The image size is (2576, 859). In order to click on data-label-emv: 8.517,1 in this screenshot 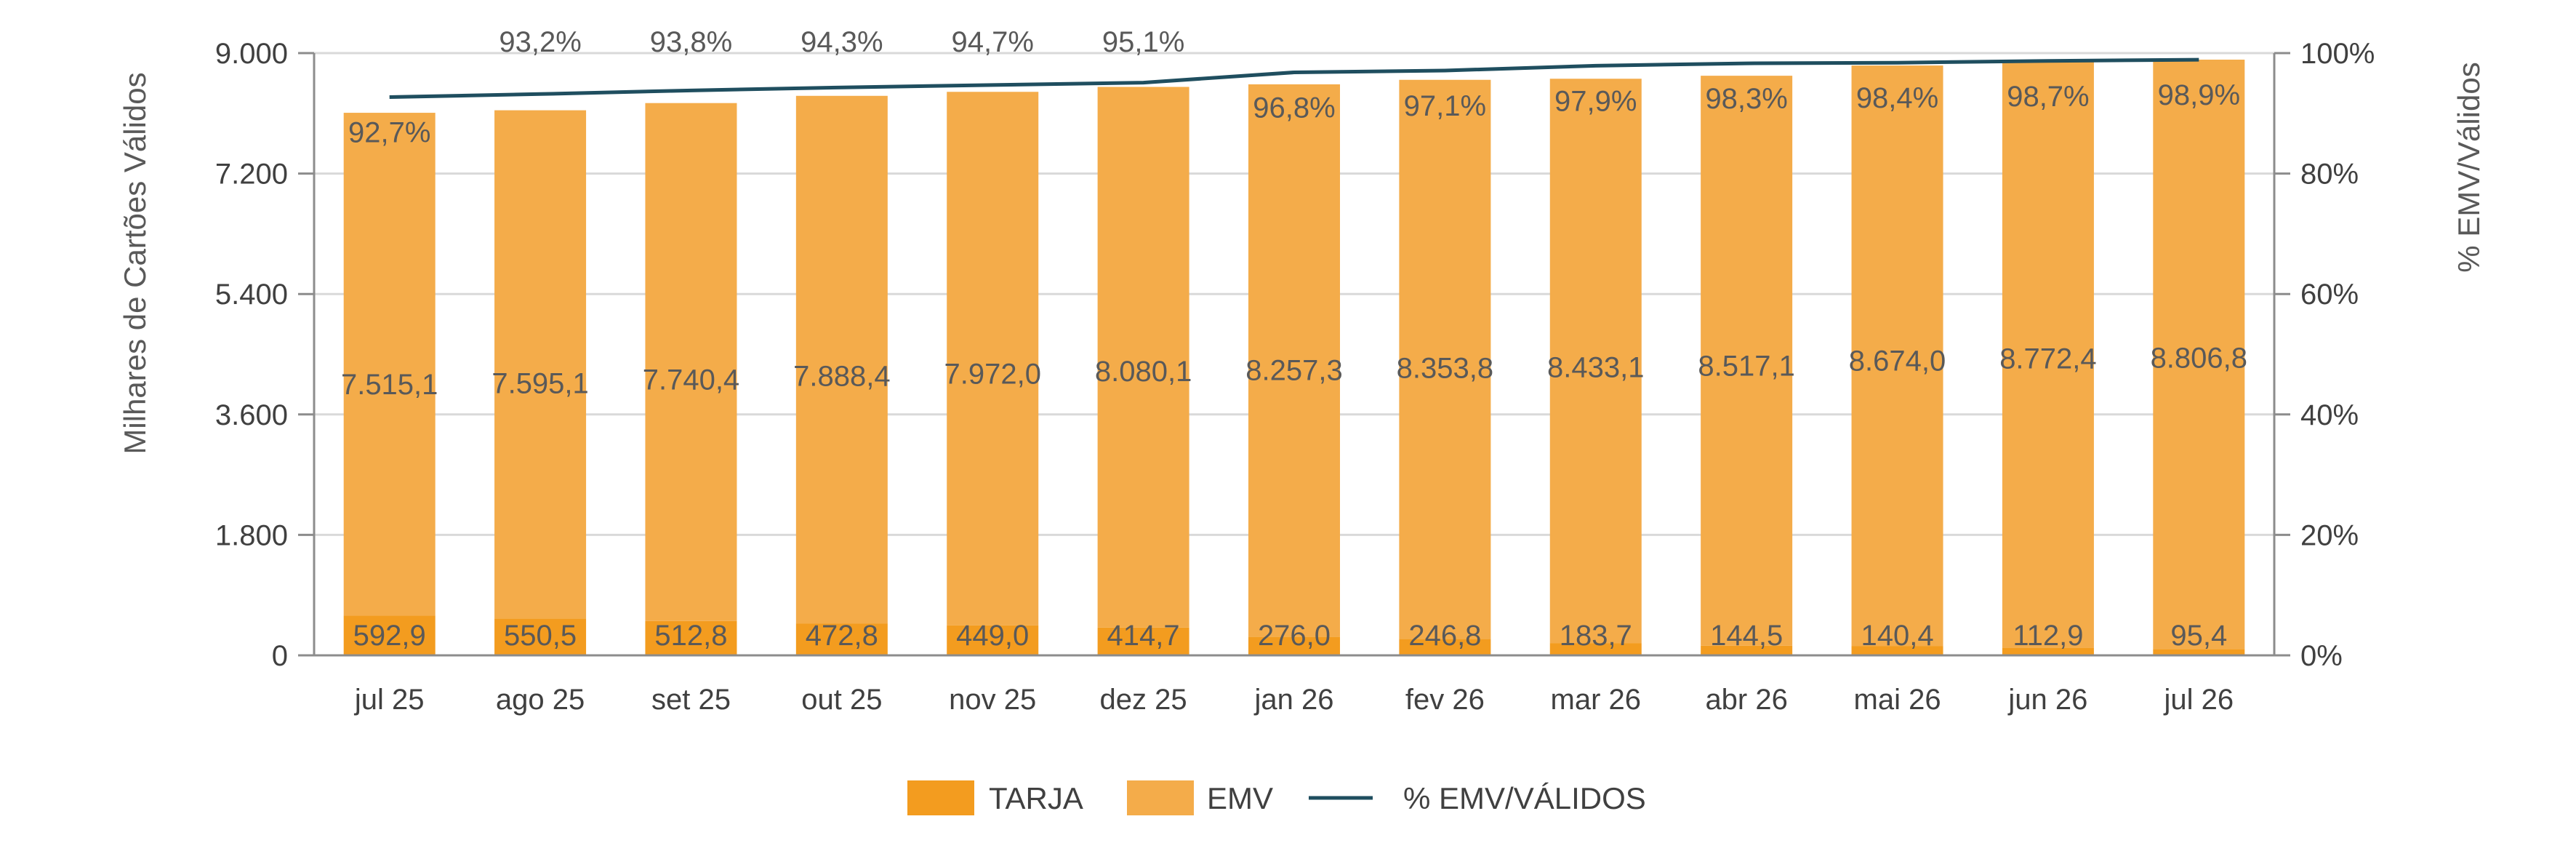, I will do `click(1746, 367)`.